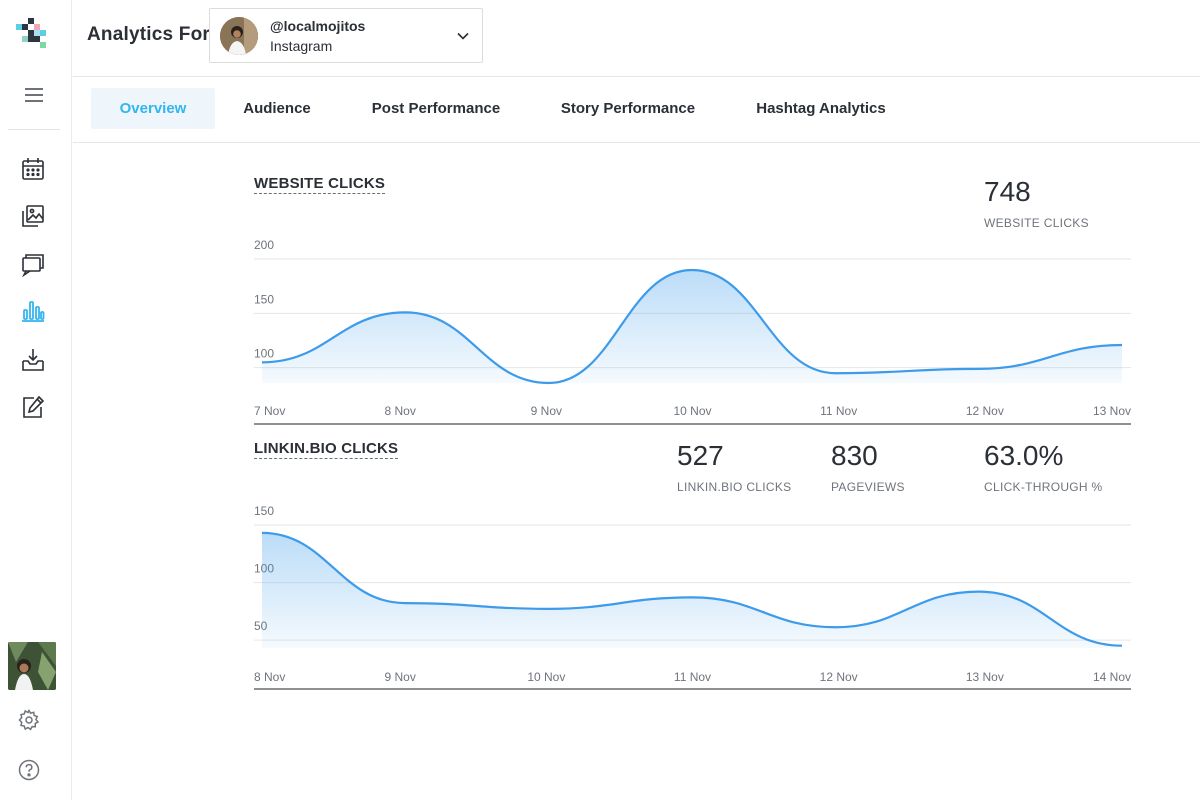  I want to click on x-tick-label: 10 Nov, so click(692, 411).